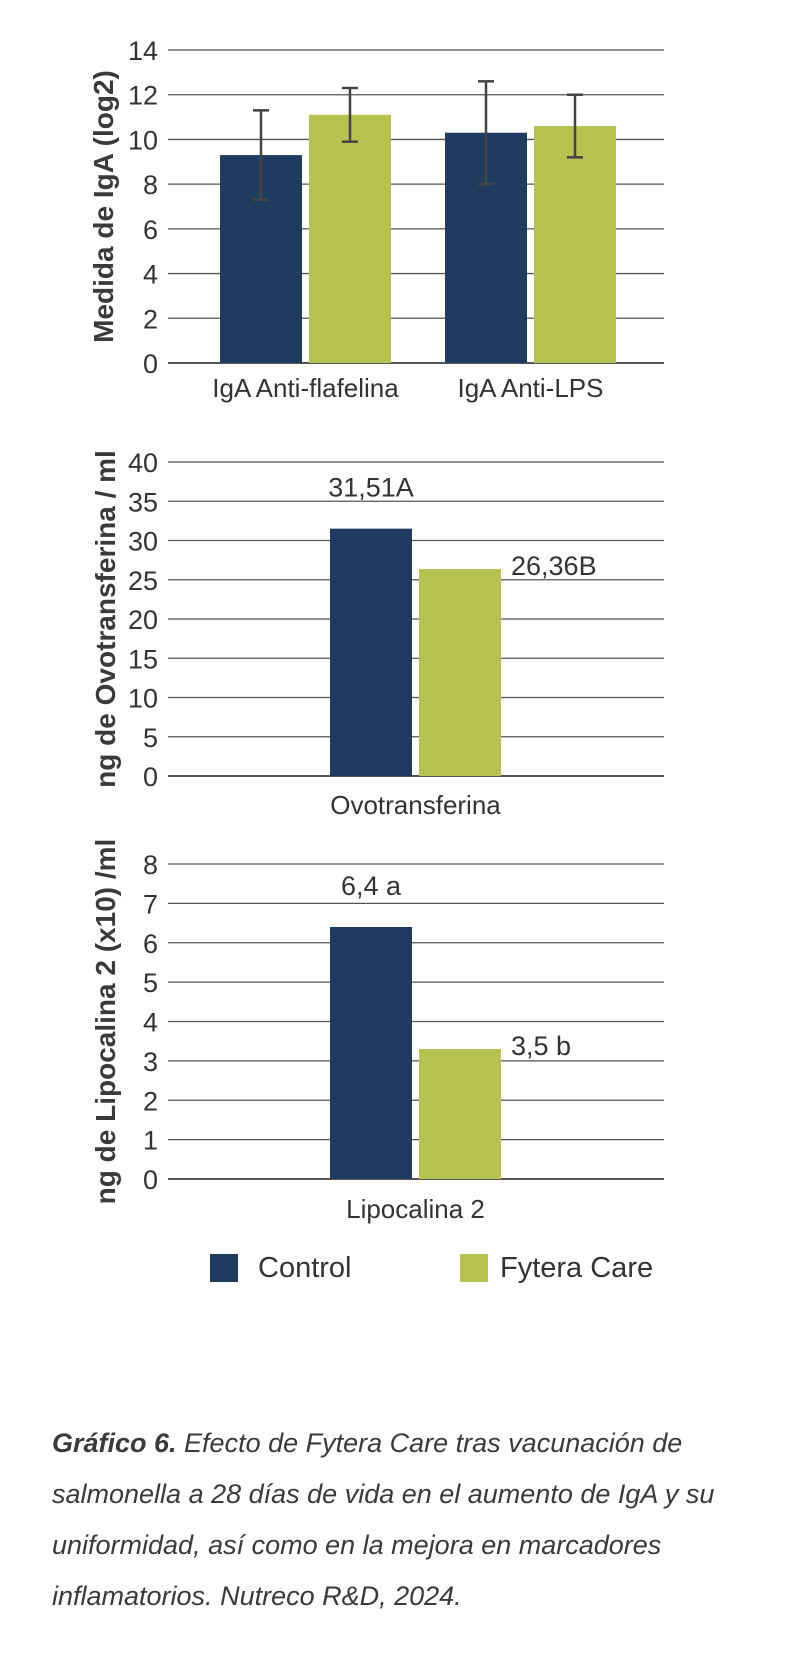 This screenshot has height=1670, width=808. I want to click on y-tick-label: 3, so click(150, 1062).